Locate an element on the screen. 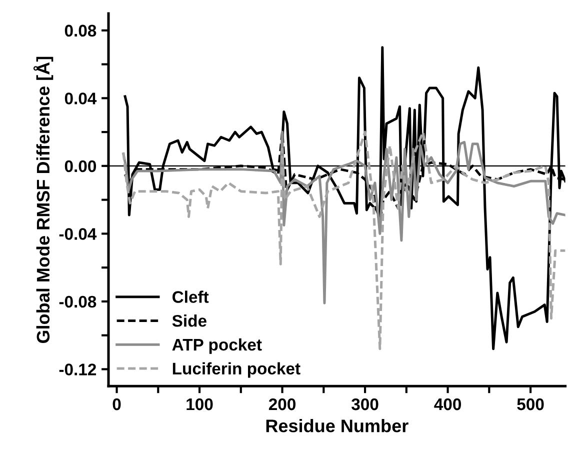  x-axis-title: Residue Number is located at coordinates (337, 425).